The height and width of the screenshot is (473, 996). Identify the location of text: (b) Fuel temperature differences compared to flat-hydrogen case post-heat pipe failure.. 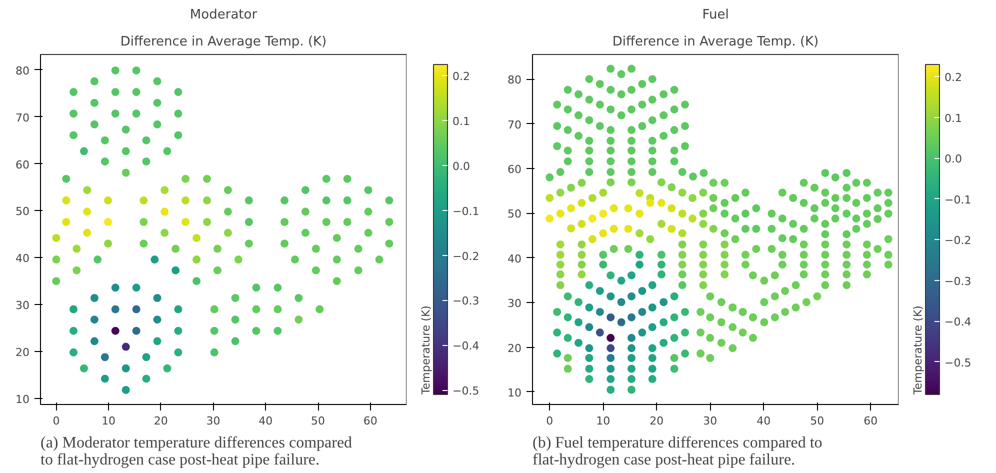
(677, 451).